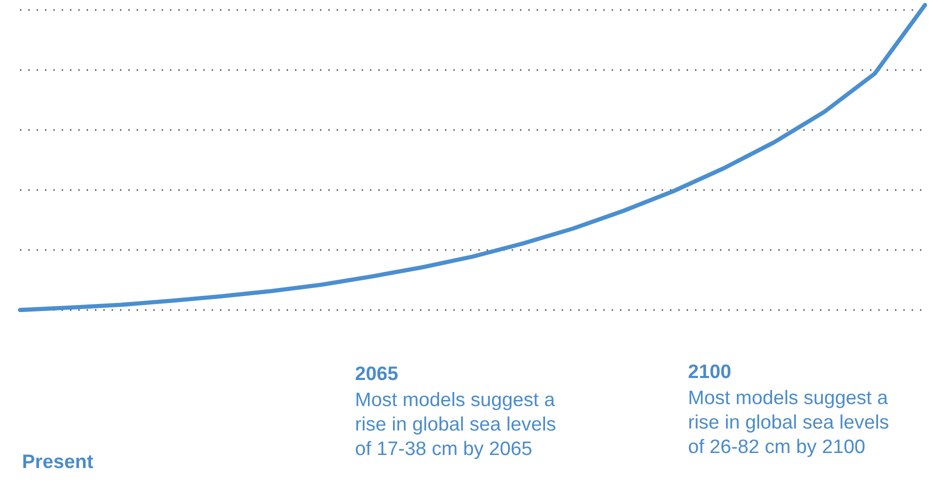  What do you see at coordinates (58, 461) in the screenshot?
I see `text: Present` at bounding box center [58, 461].